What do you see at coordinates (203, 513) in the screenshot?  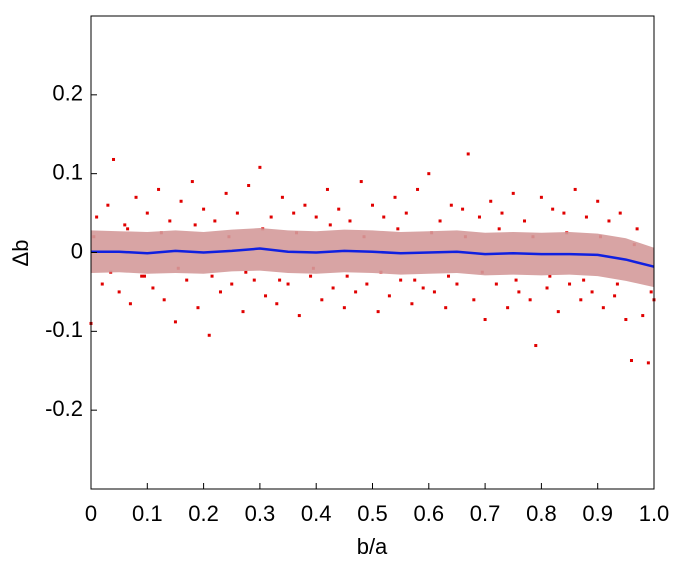 I see `x-tick-label: 0.2` at bounding box center [203, 513].